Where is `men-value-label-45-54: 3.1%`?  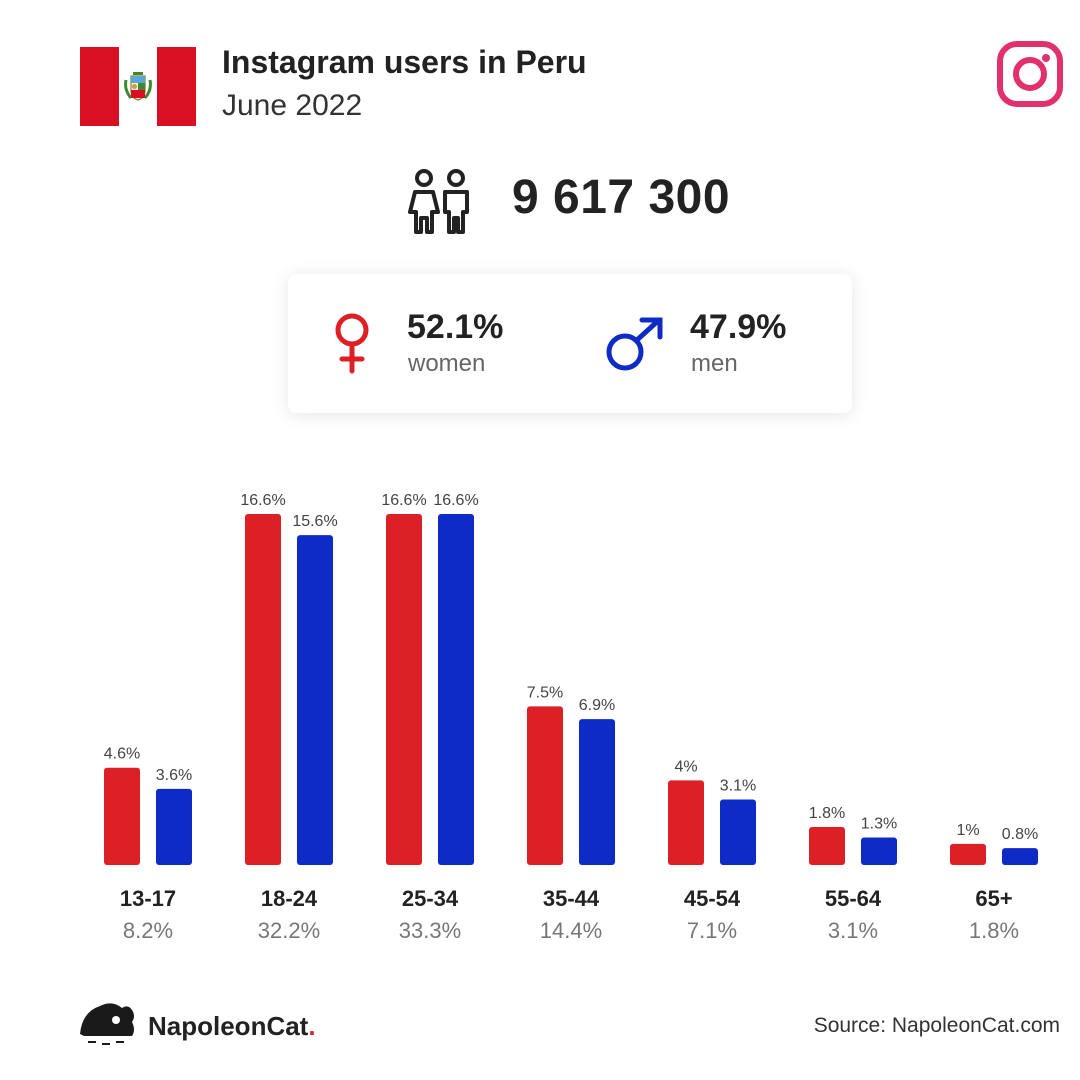
men-value-label-45-54: 3.1% is located at coordinates (738, 785).